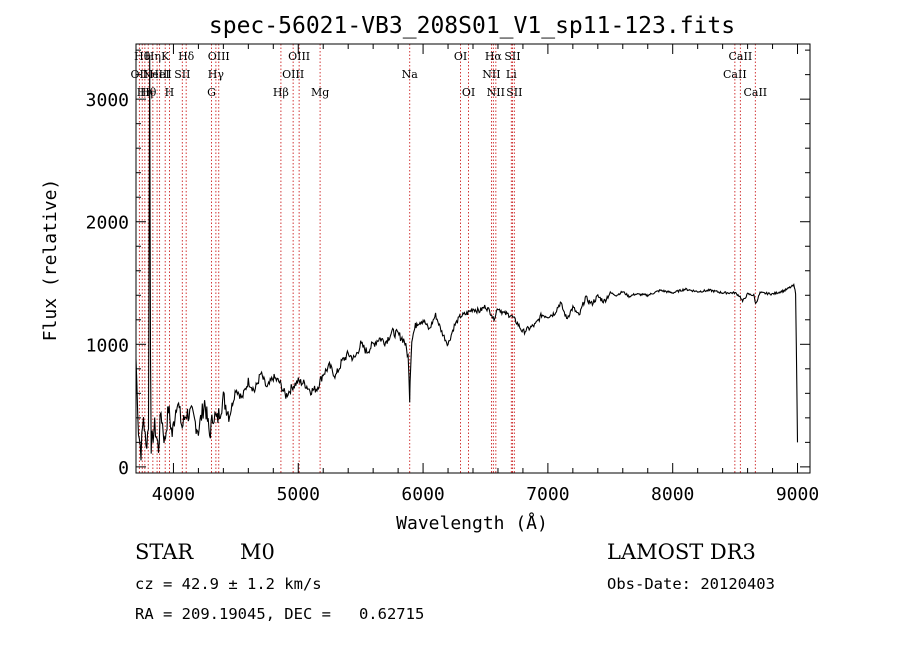  Describe the element at coordinates (547, 494) in the screenshot. I see `x-tick-label: 7000` at that location.